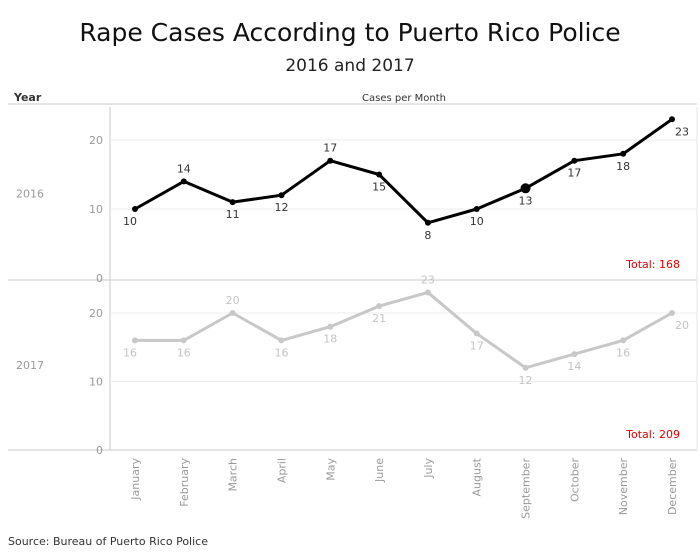 The width and height of the screenshot is (700, 560). I want to click on x-tick-label: January, so click(135, 479).